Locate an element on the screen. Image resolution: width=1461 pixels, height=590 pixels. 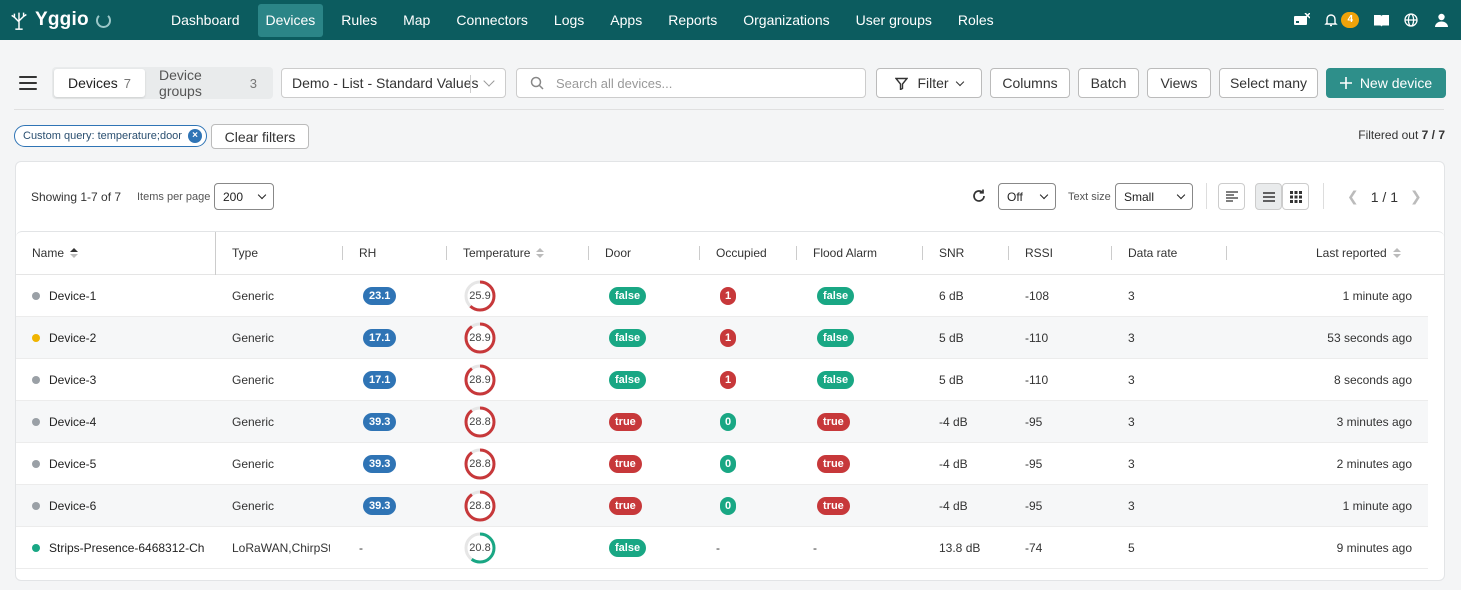
tab-device-groups: Device groups 3 is located at coordinates (208, 83).